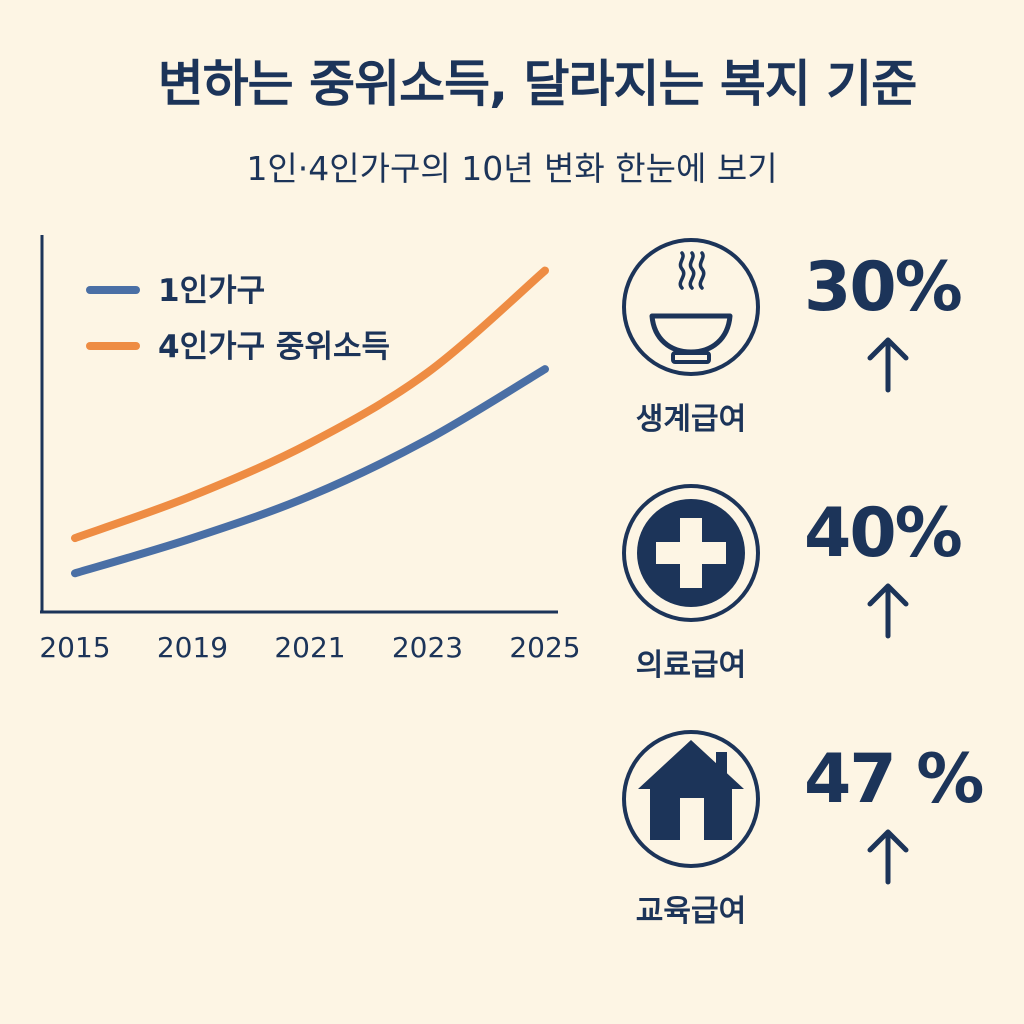 Image resolution: width=1024 pixels, height=1024 pixels. Describe the element at coordinates (883, 287) in the screenshot. I see `benefit-percent: 30%` at that location.